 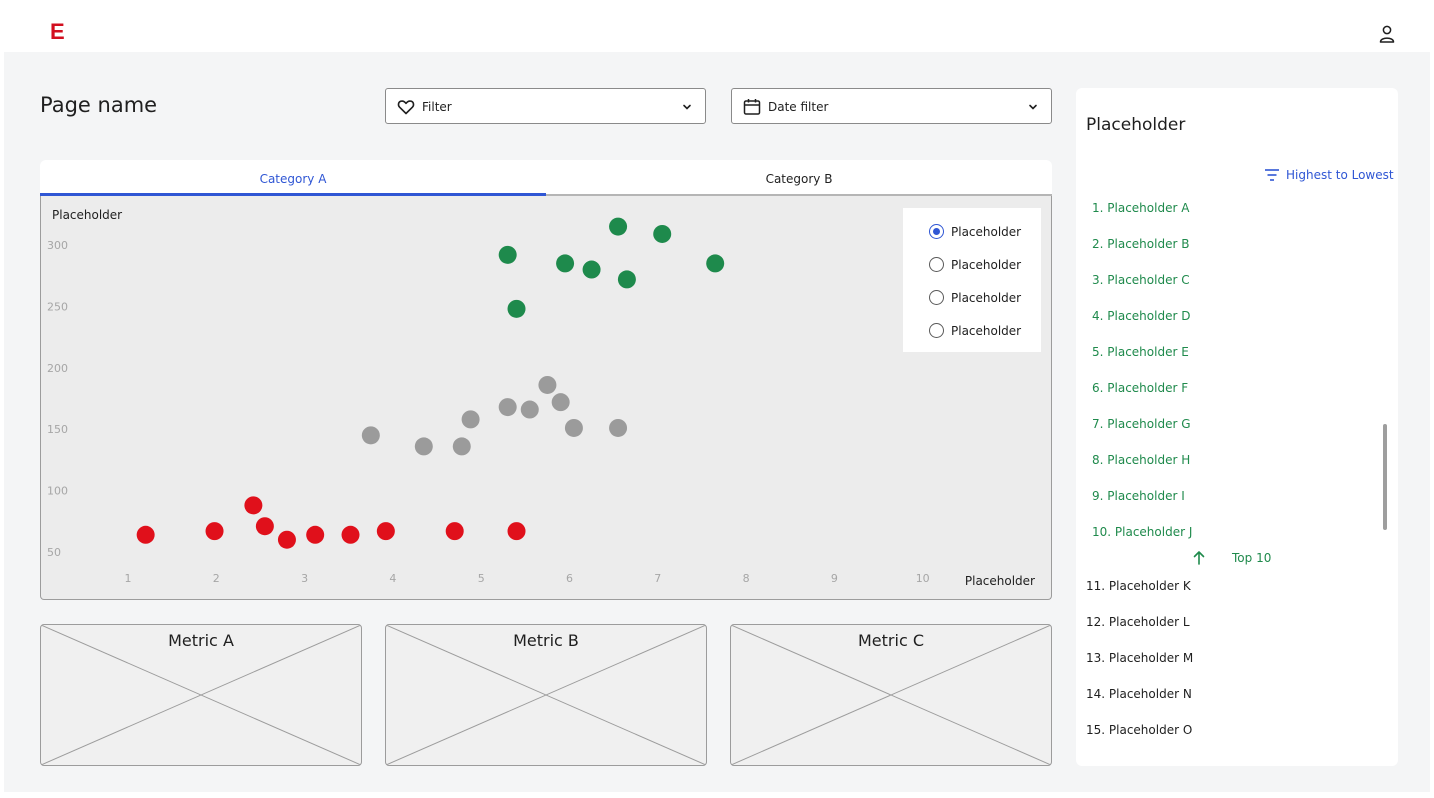 I want to click on y-tick-label: 50, so click(x=54, y=552).